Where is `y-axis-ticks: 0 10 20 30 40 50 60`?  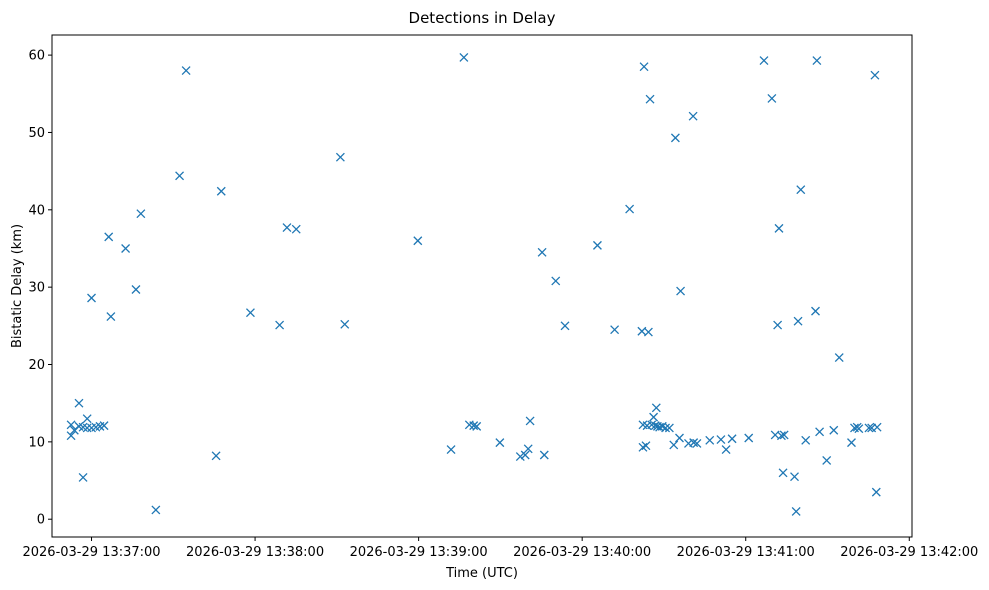
y-axis-ticks: 0 10 20 30 40 50 60 is located at coordinates (40, 288).